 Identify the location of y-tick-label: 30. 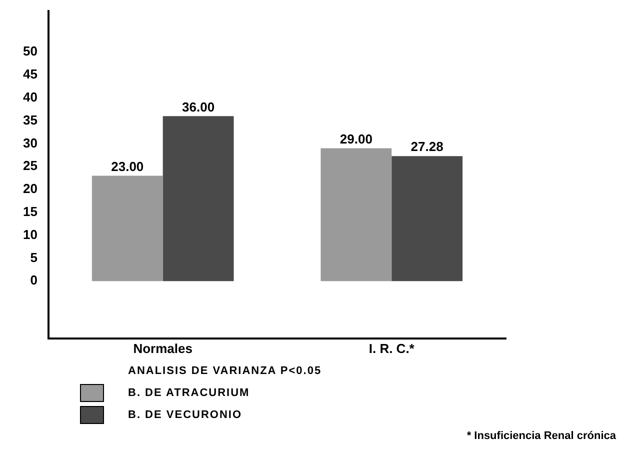
(30, 142).